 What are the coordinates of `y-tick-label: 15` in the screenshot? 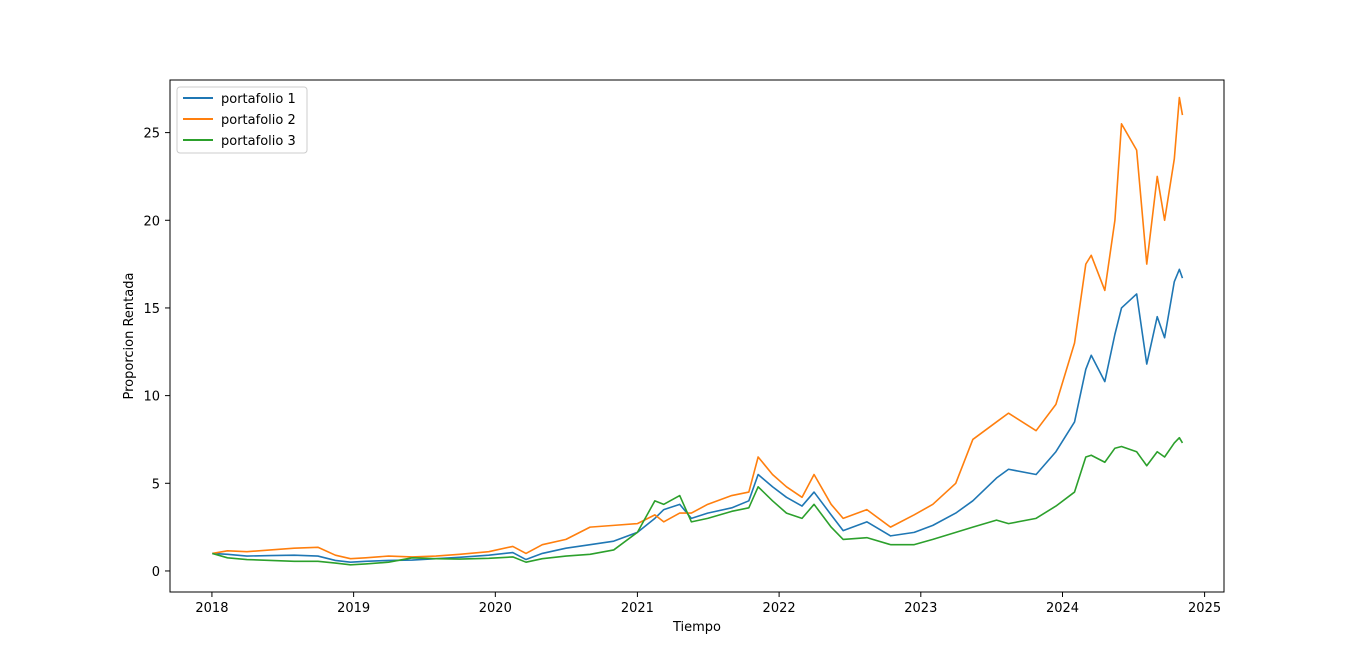 It's located at (151, 309).